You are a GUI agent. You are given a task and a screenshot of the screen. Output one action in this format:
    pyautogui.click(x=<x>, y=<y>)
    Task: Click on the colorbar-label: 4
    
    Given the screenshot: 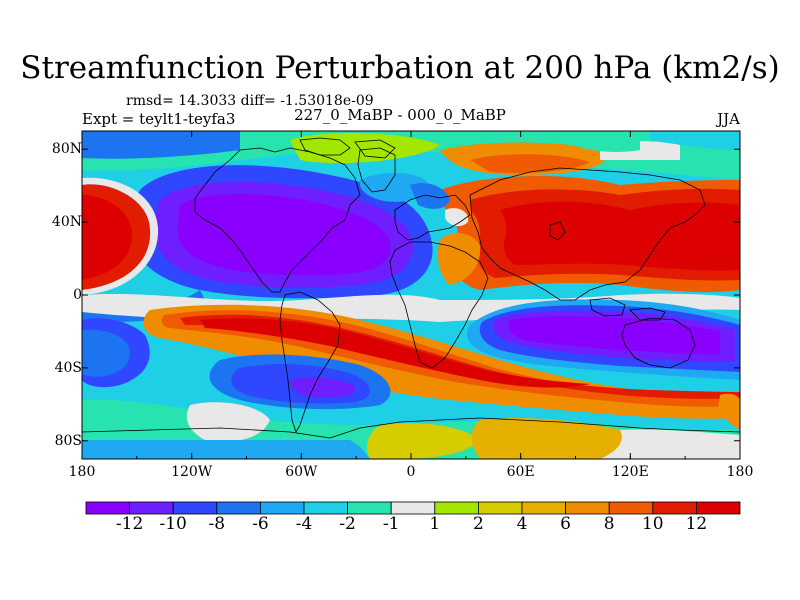 What is the action you would take?
    pyautogui.click(x=522, y=524)
    